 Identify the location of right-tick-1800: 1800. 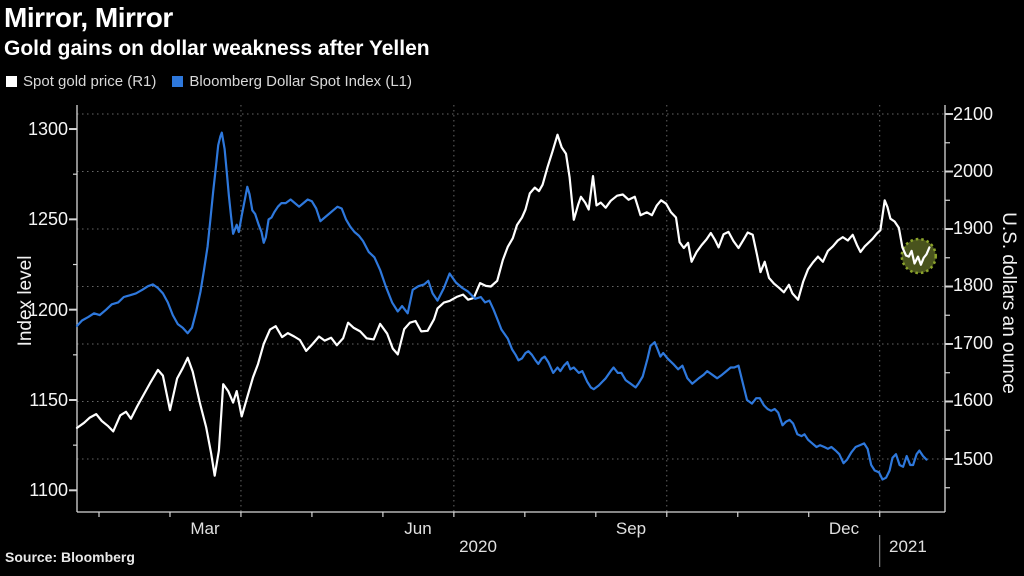
(973, 285).